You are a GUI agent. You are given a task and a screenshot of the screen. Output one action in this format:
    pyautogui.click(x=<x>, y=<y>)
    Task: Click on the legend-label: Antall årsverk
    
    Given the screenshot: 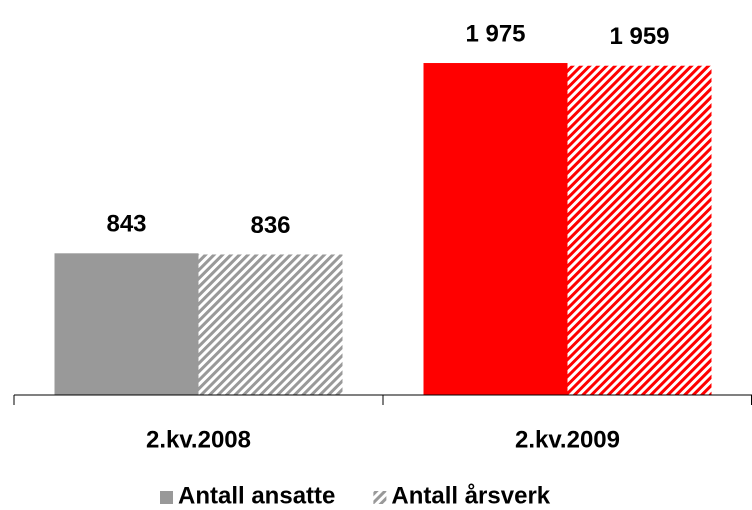 What is the action you would take?
    pyautogui.click(x=470, y=495)
    